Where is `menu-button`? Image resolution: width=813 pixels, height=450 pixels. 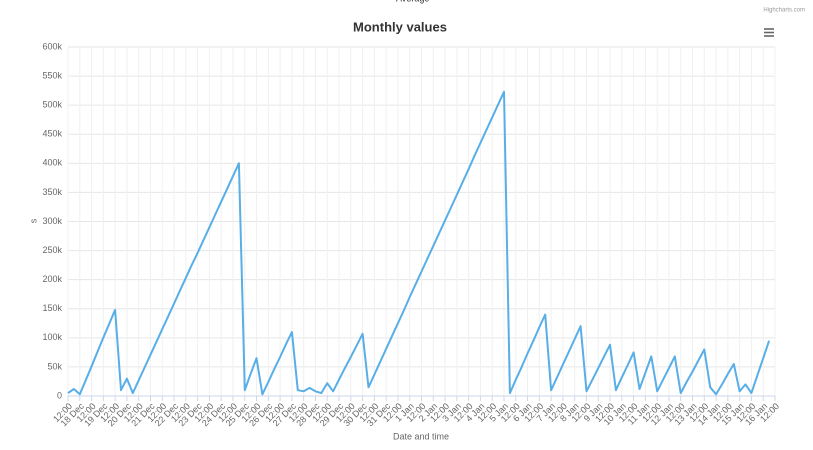
menu-button is located at coordinates (769, 33).